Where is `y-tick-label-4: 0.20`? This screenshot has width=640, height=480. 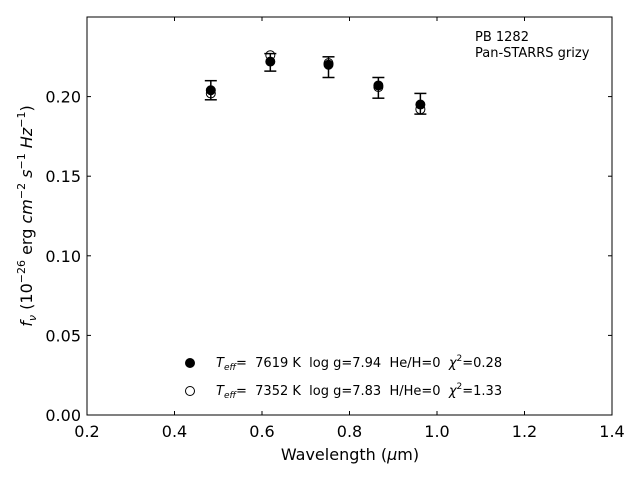 y-tick-label-4: 0.20 is located at coordinates (63, 97).